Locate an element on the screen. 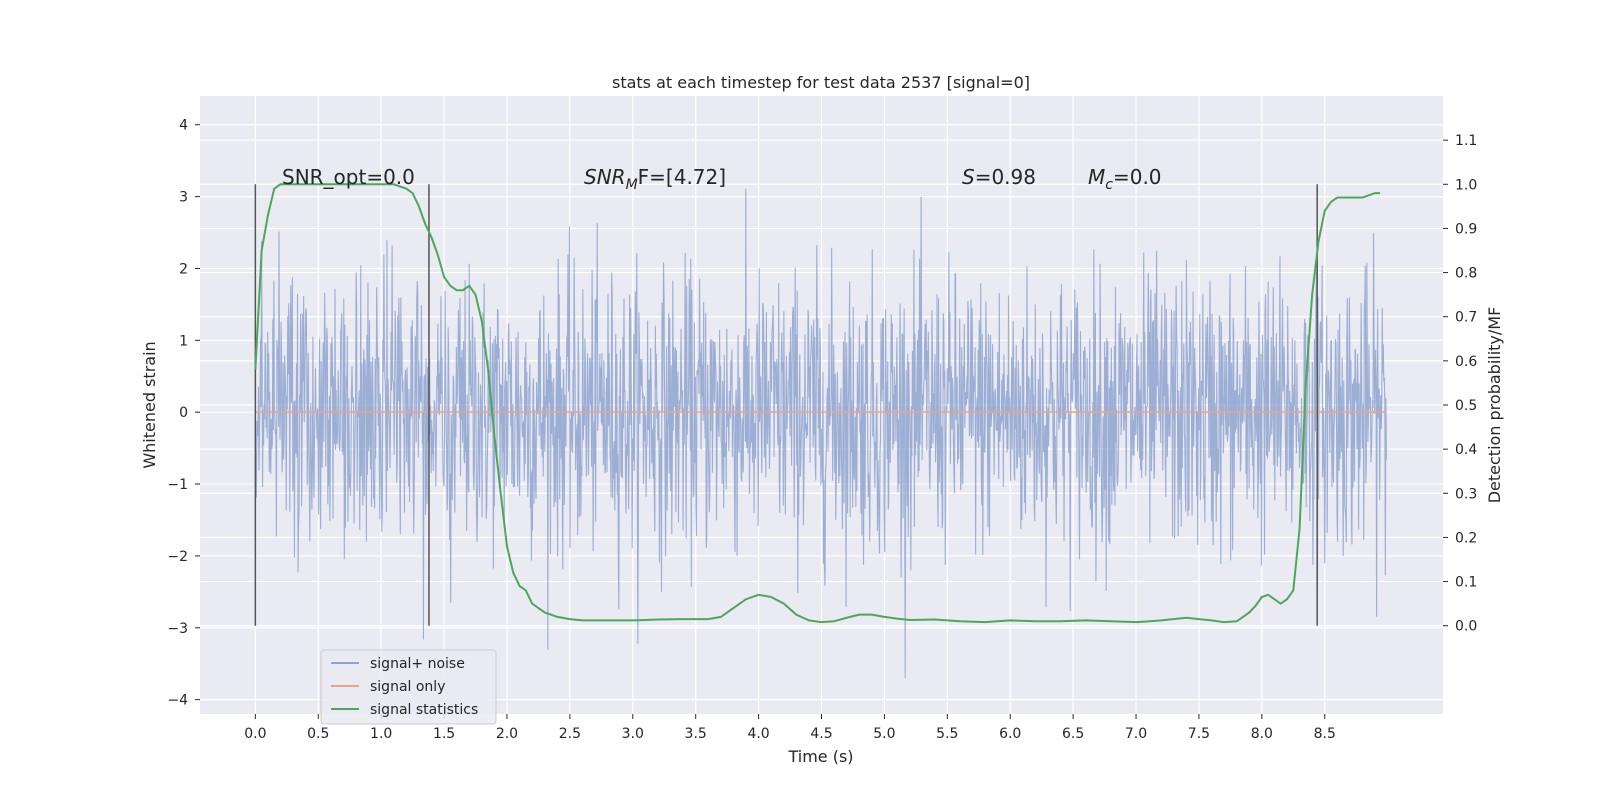 This screenshot has width=1600, height=800. y-tick-label: 3 is located at coordinates (183, 198).